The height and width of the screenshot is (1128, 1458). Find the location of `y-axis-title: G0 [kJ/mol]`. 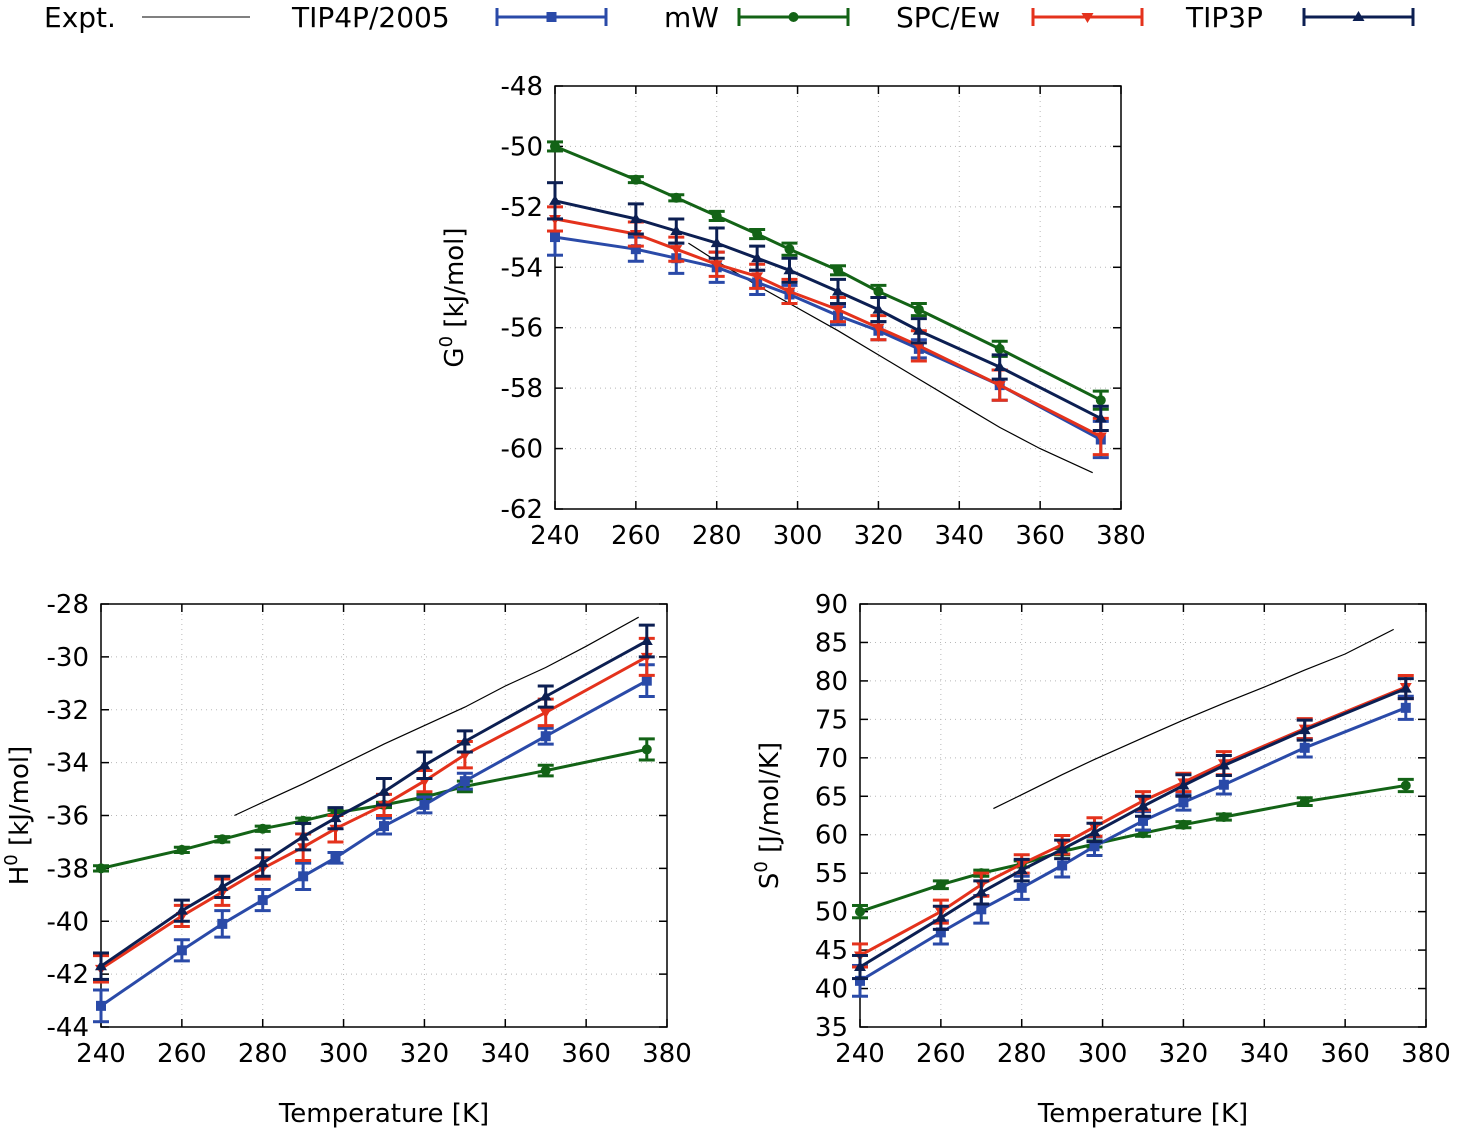

y-axis-title: G0 [kJ/mol] is located at coordinates (453, 297).